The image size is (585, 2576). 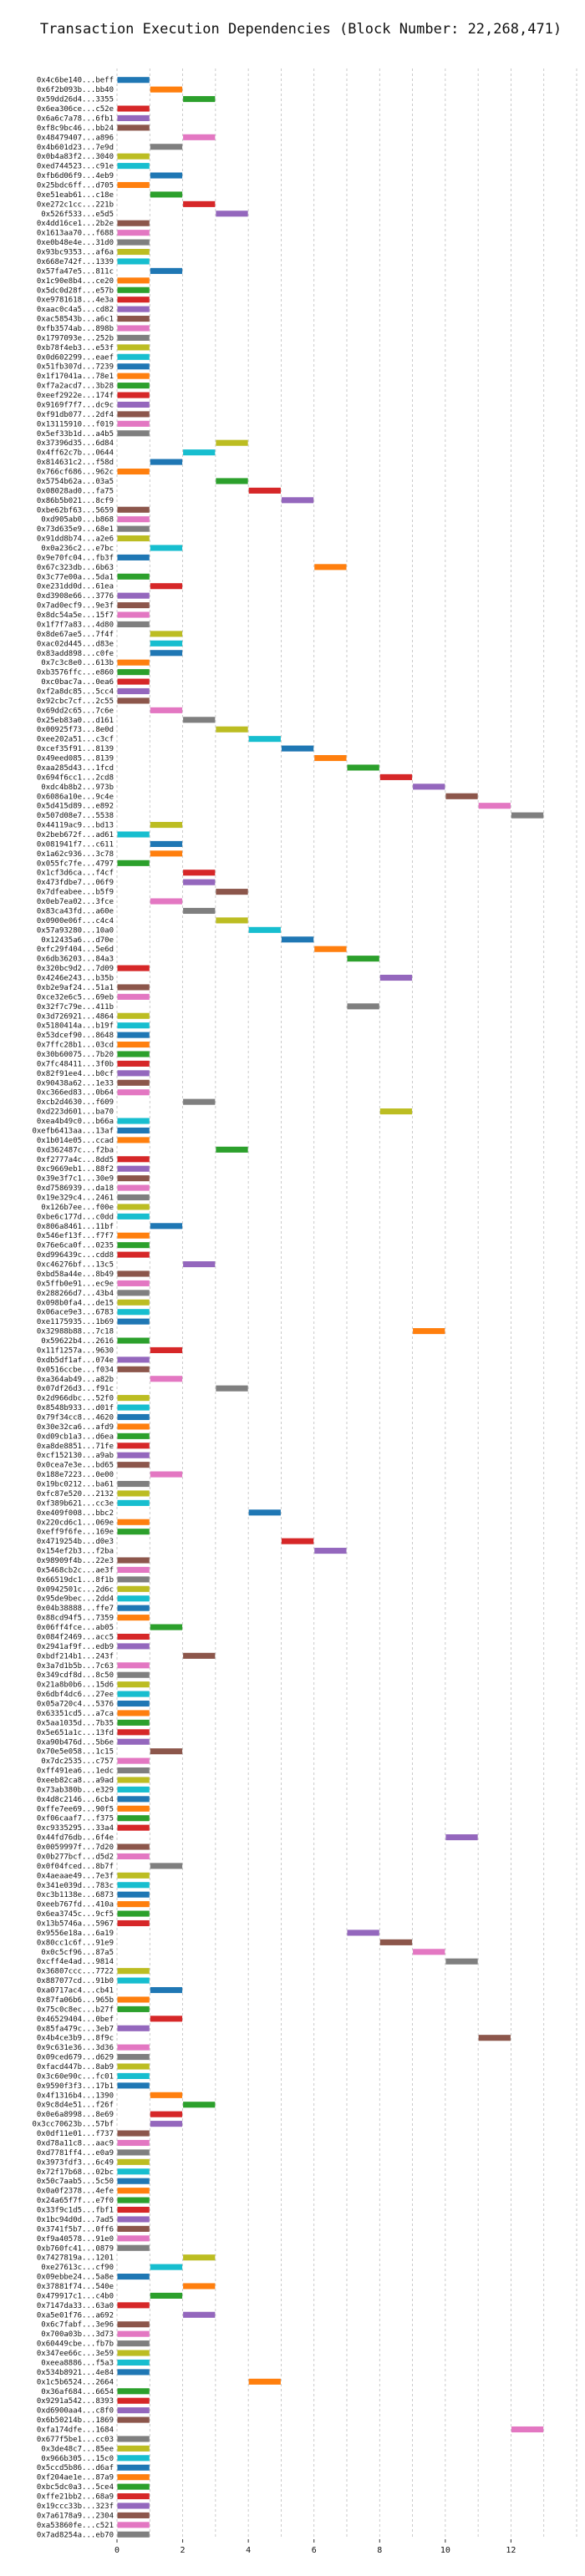 What do you see at coordinates (75, 138) in the screenshot?
I see `tx-label: 0x48479407...a896` at bounding box center [75, 138].